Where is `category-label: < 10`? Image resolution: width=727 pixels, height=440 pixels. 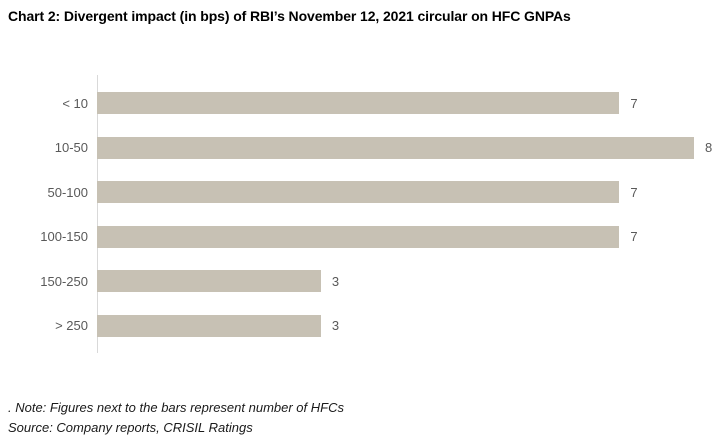 category-label: < 10 is located at coordinates (75, 103).